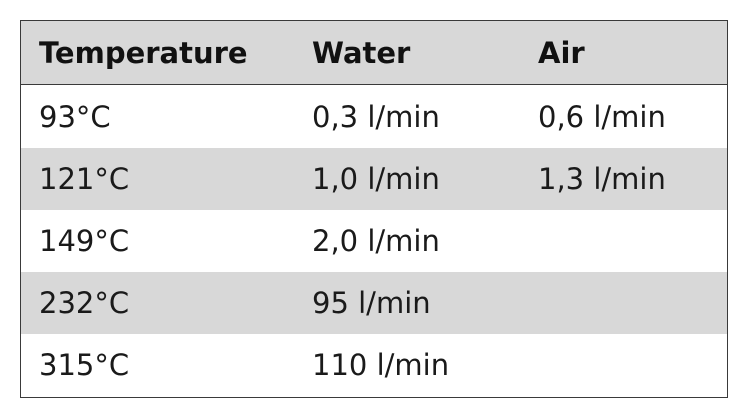 The height and width of the screenshot is (407, 750). I want to click on cell-temperature: 121°C, so click(84, 179).